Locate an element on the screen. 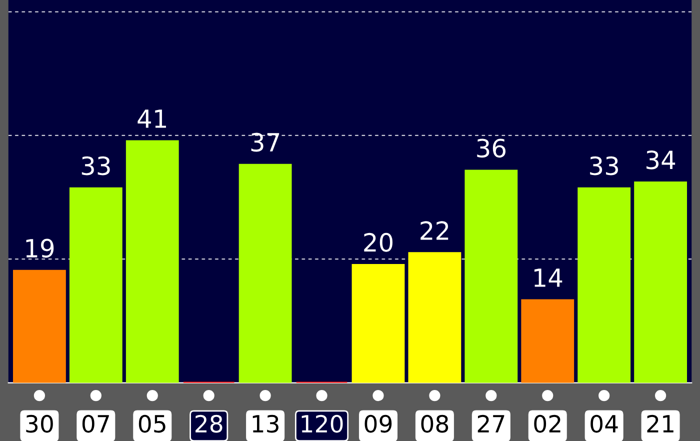 This screenshot has width=700, height=441. x-tick-label: 07 is located at coordinates (95, 423).